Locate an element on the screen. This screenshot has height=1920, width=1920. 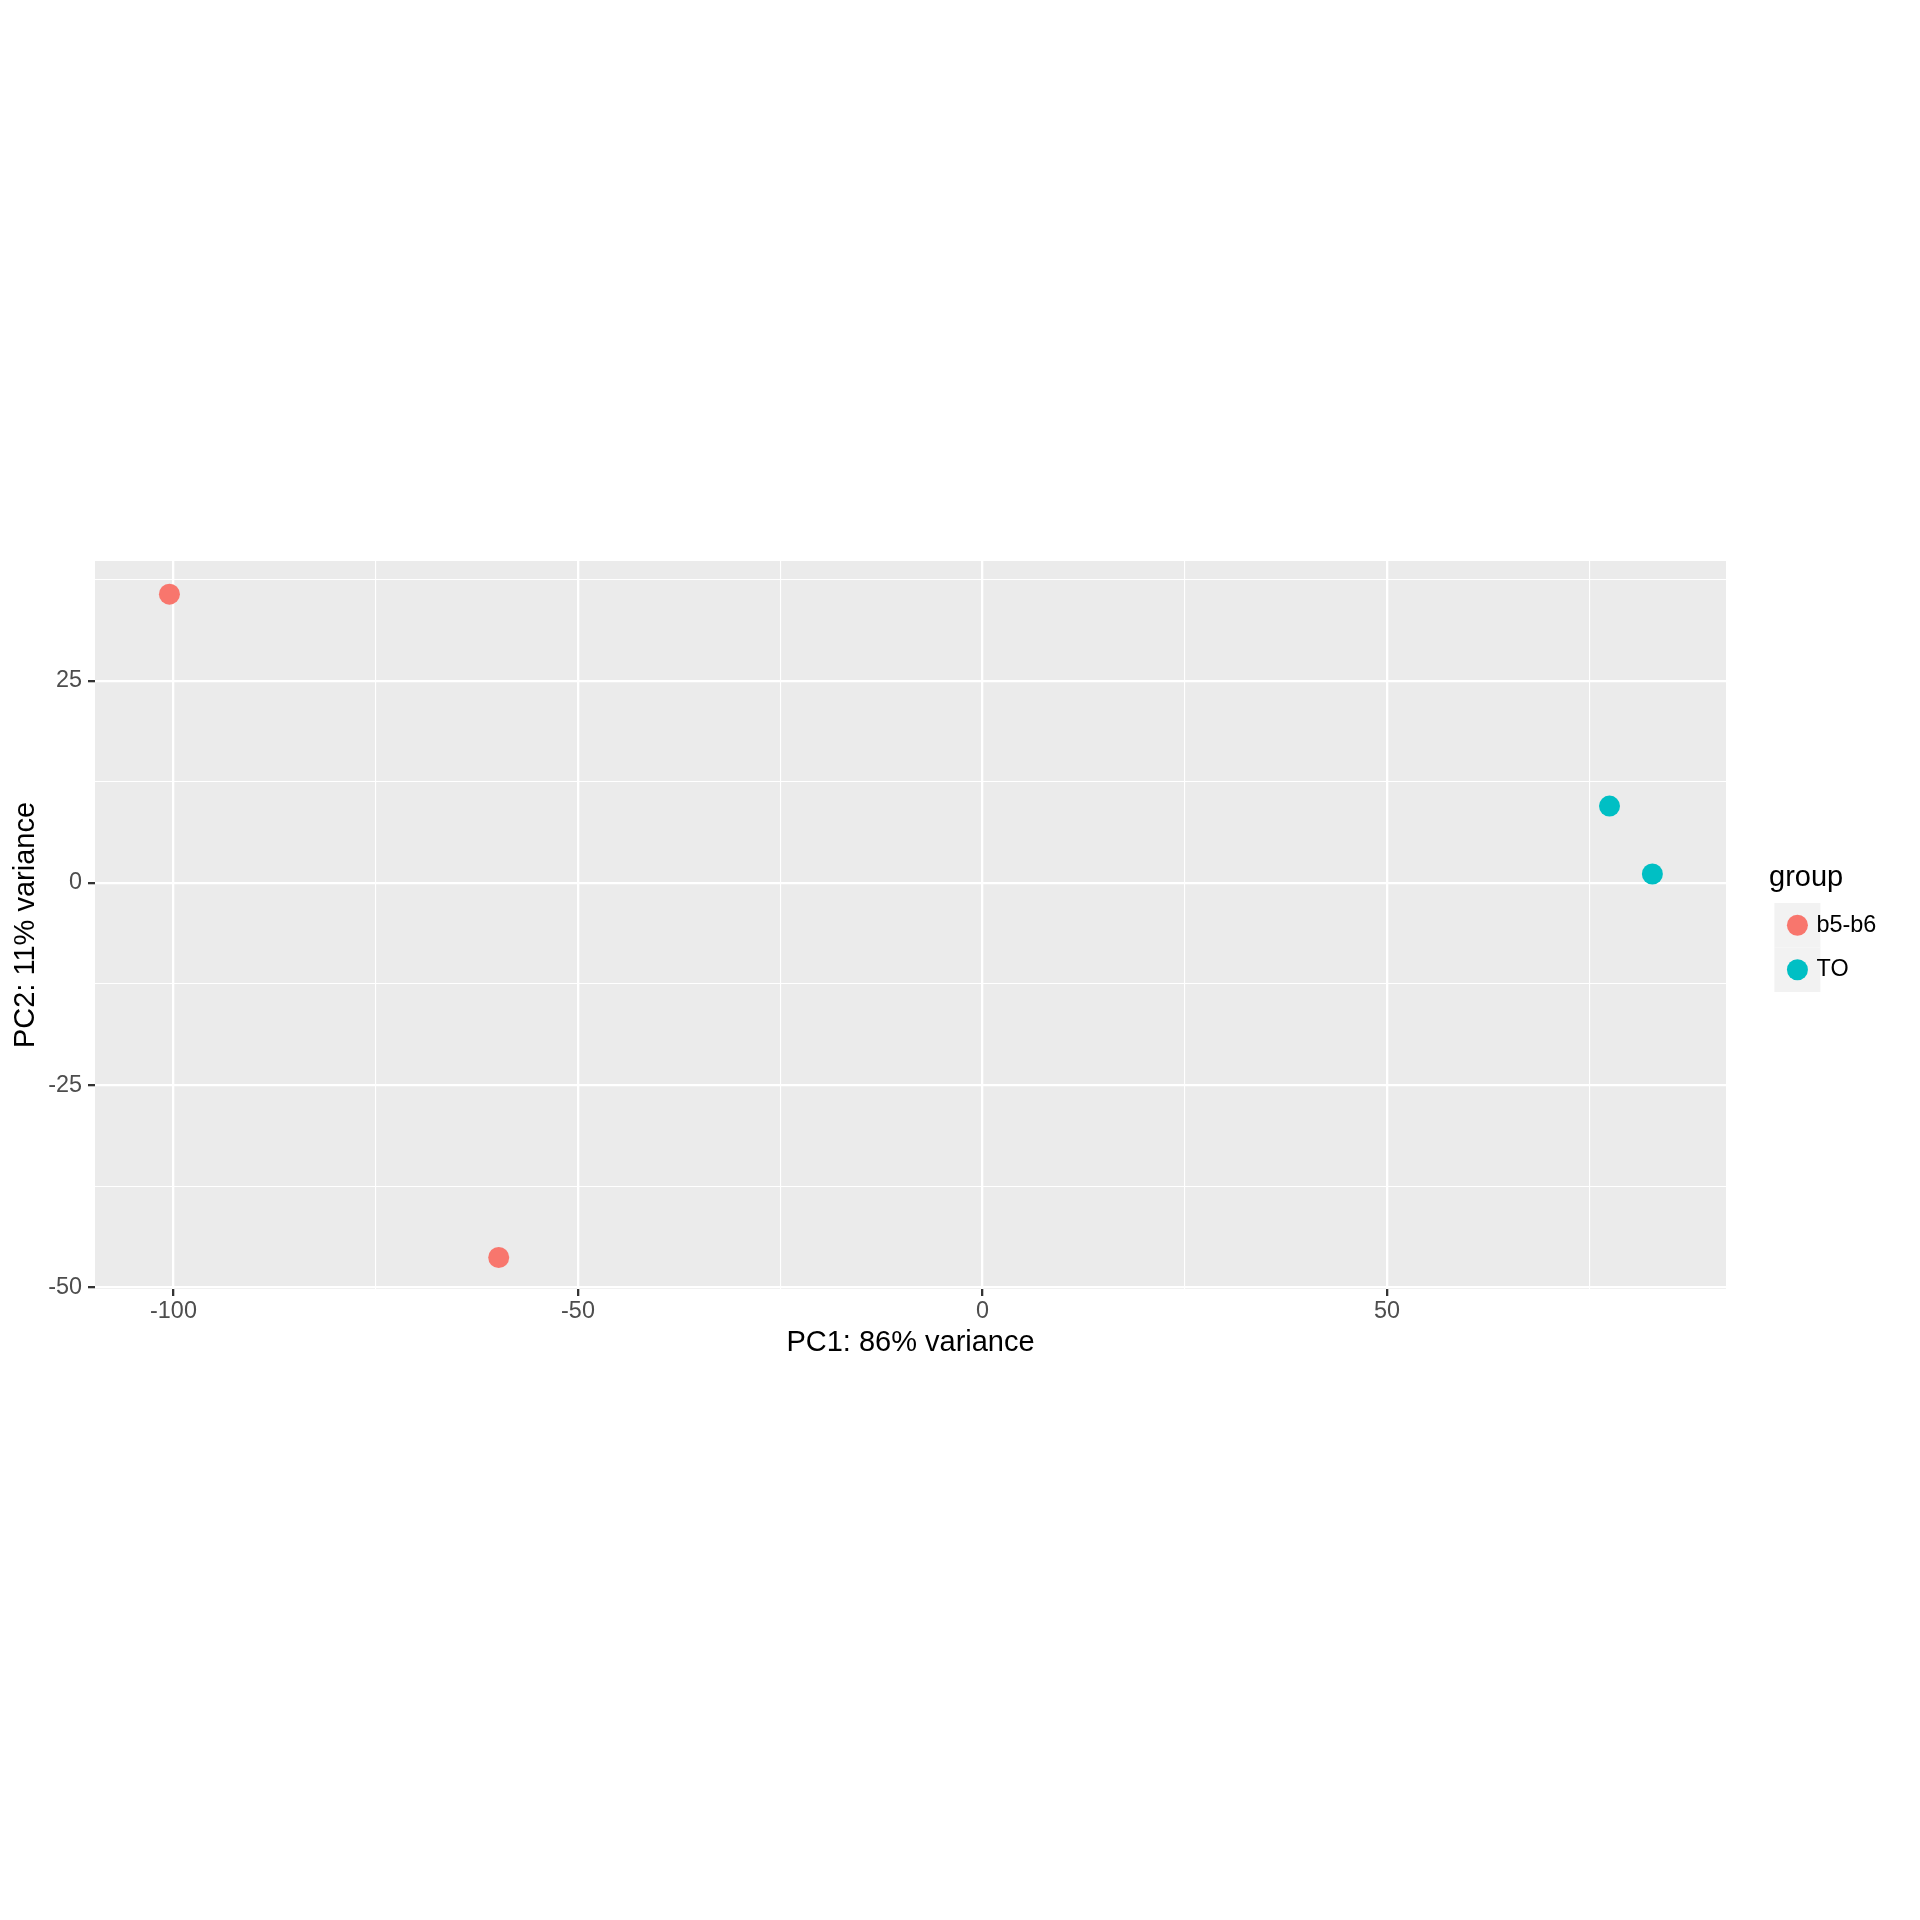
x-axis-title: PC1: 86% variance is located at coordinates (910, 1341).